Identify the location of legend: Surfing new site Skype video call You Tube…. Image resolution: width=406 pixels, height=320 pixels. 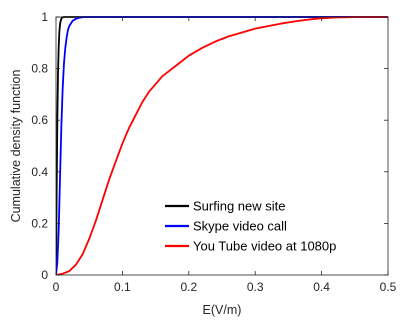
(250, 226).